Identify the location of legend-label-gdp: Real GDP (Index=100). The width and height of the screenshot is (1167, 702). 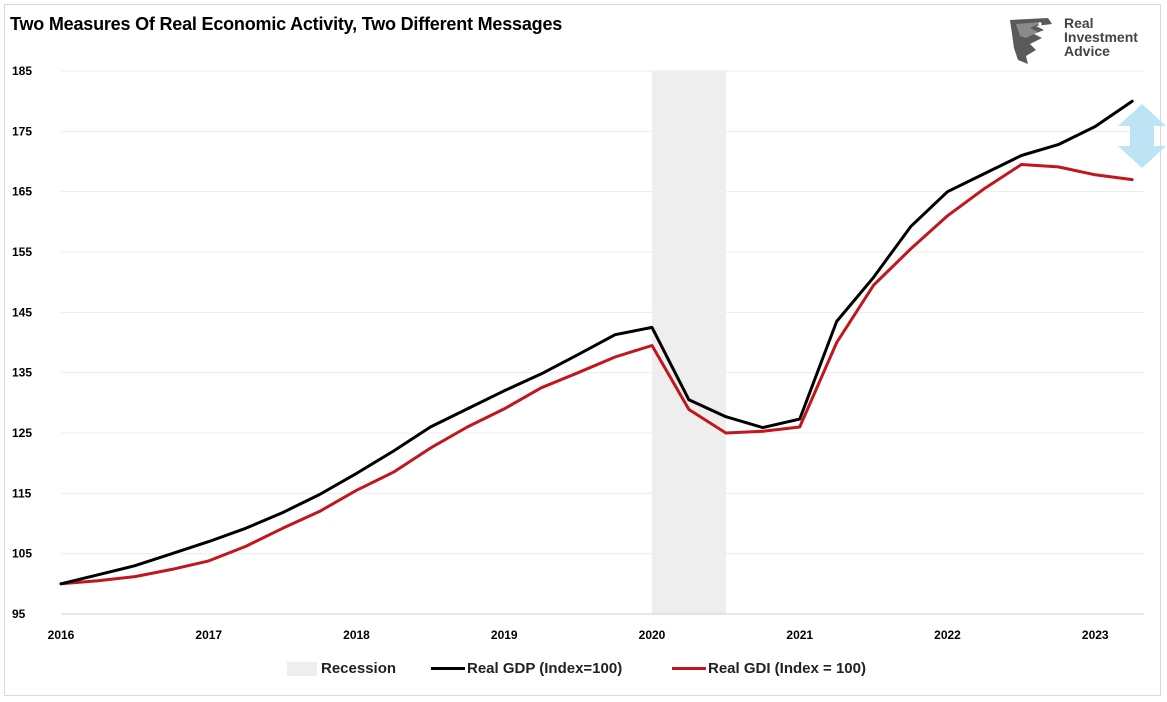
(545, 668).